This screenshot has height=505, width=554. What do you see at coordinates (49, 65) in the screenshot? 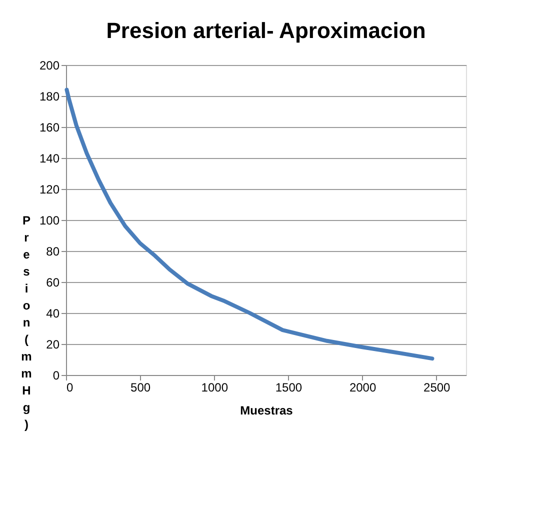
I see `y-tick-label: 200` at bounding box center [49, 65].